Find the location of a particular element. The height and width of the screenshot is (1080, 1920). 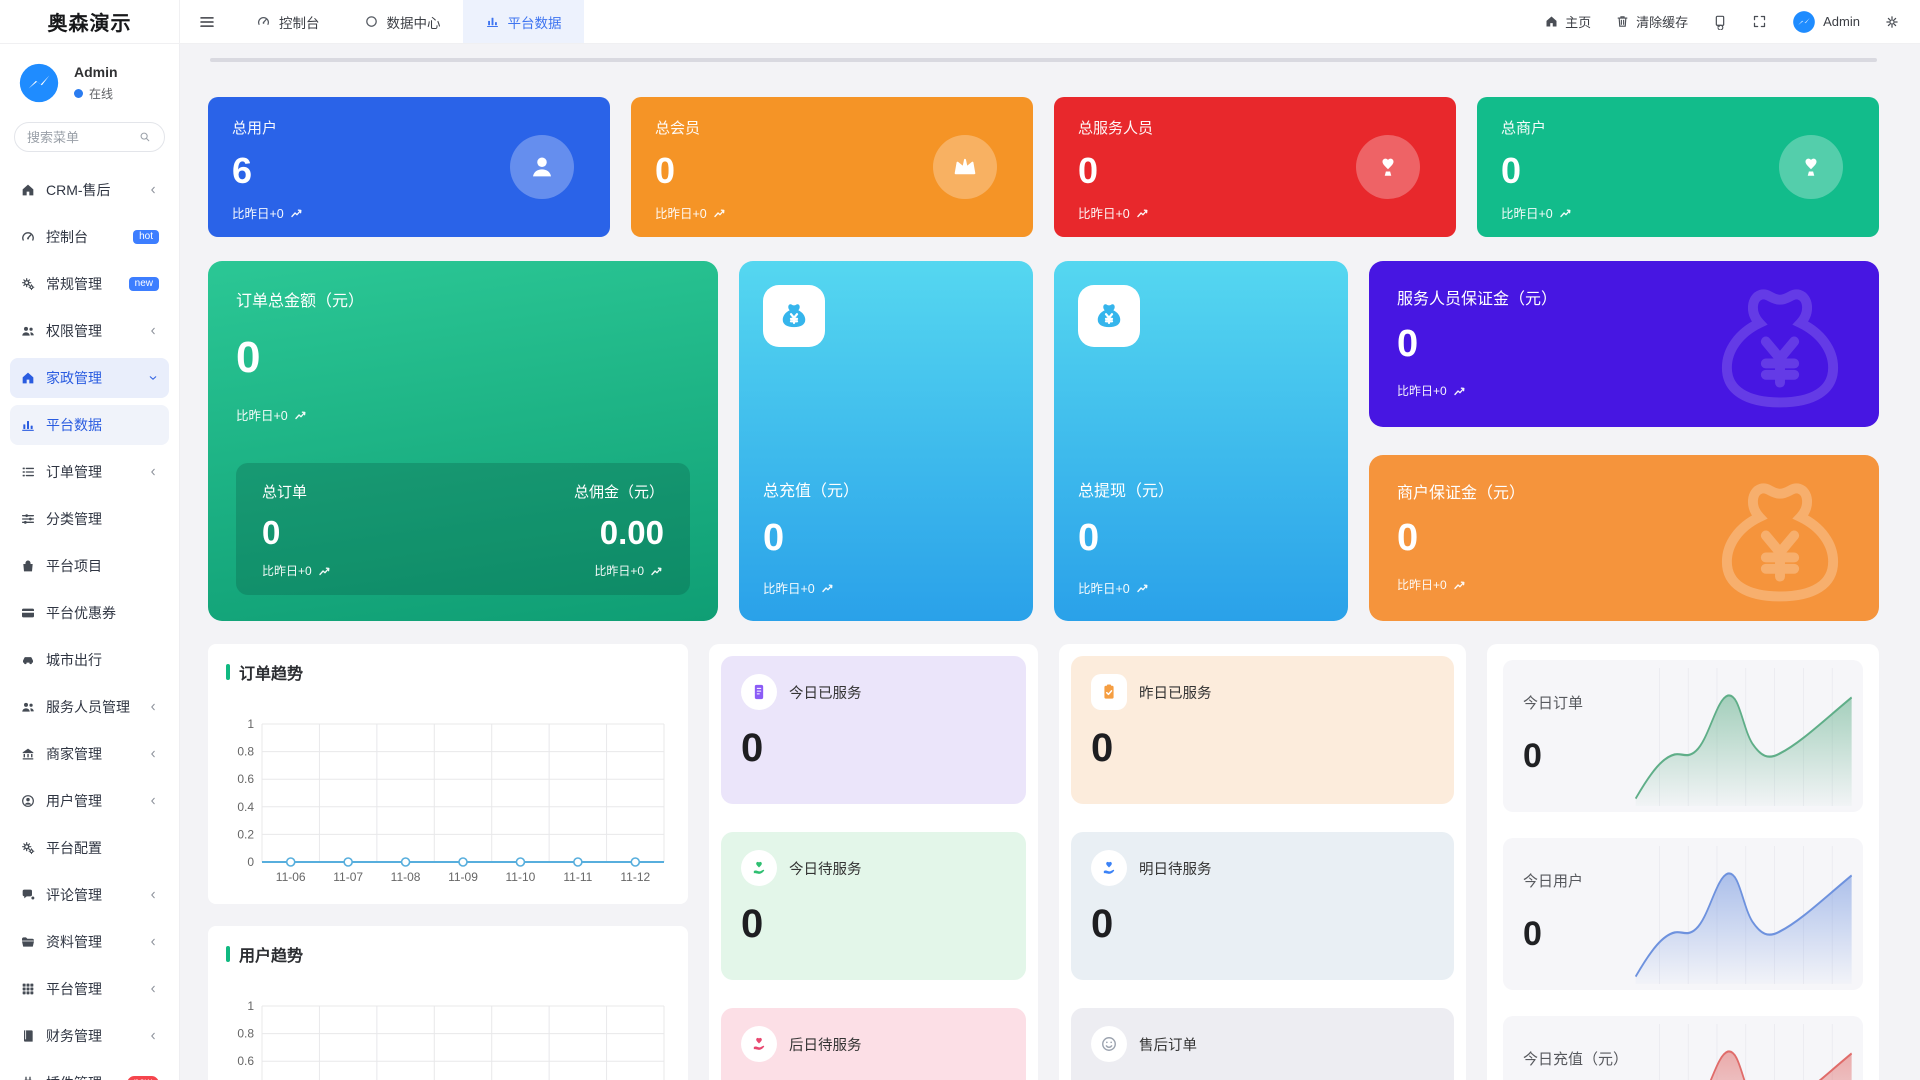

menu-search is located at coordinates (89, 137).